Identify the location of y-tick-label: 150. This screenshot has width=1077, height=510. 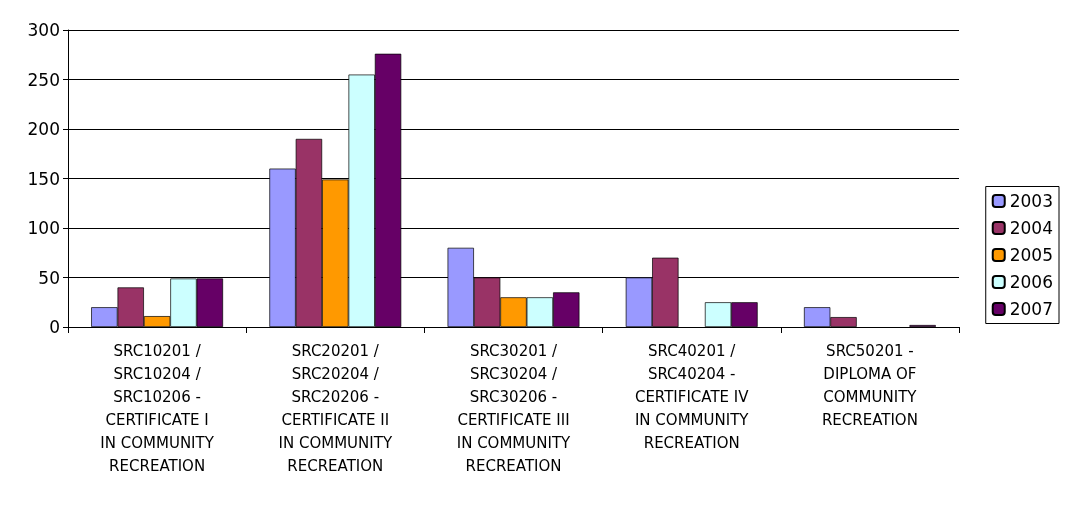
(43, 178).